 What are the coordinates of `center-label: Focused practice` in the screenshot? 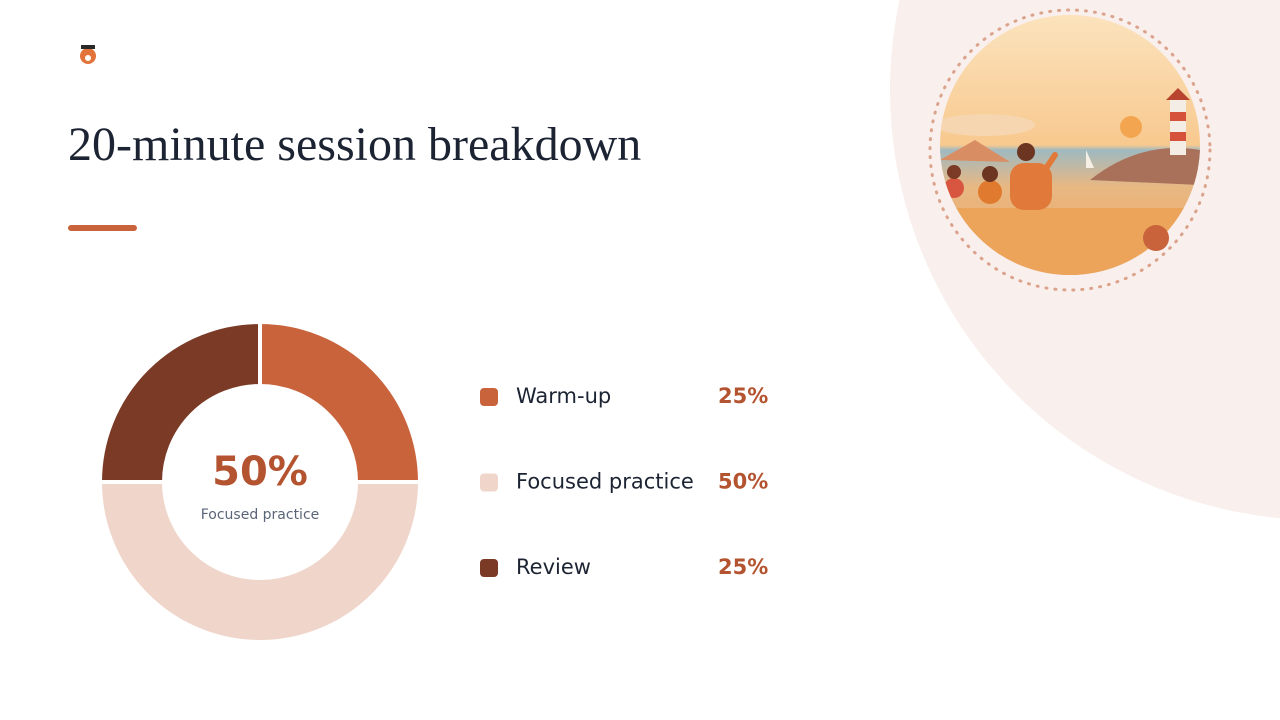 It's located at (260, 515).